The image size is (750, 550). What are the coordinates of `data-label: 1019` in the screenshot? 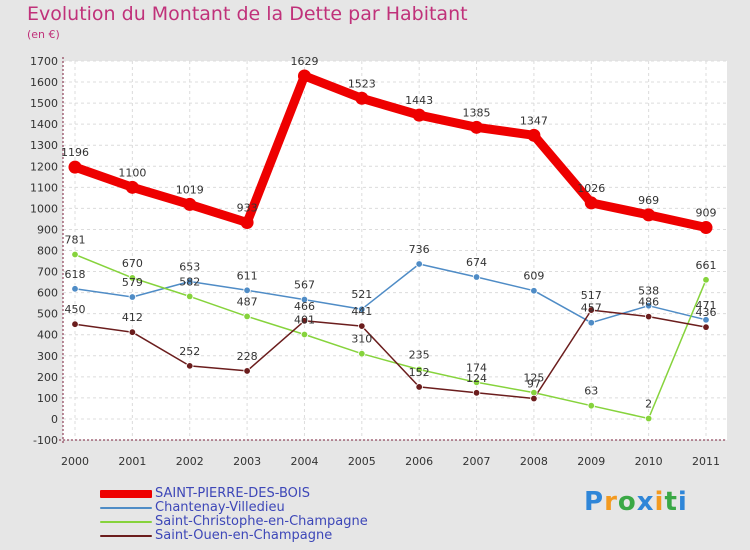 It's located at (190, 189).